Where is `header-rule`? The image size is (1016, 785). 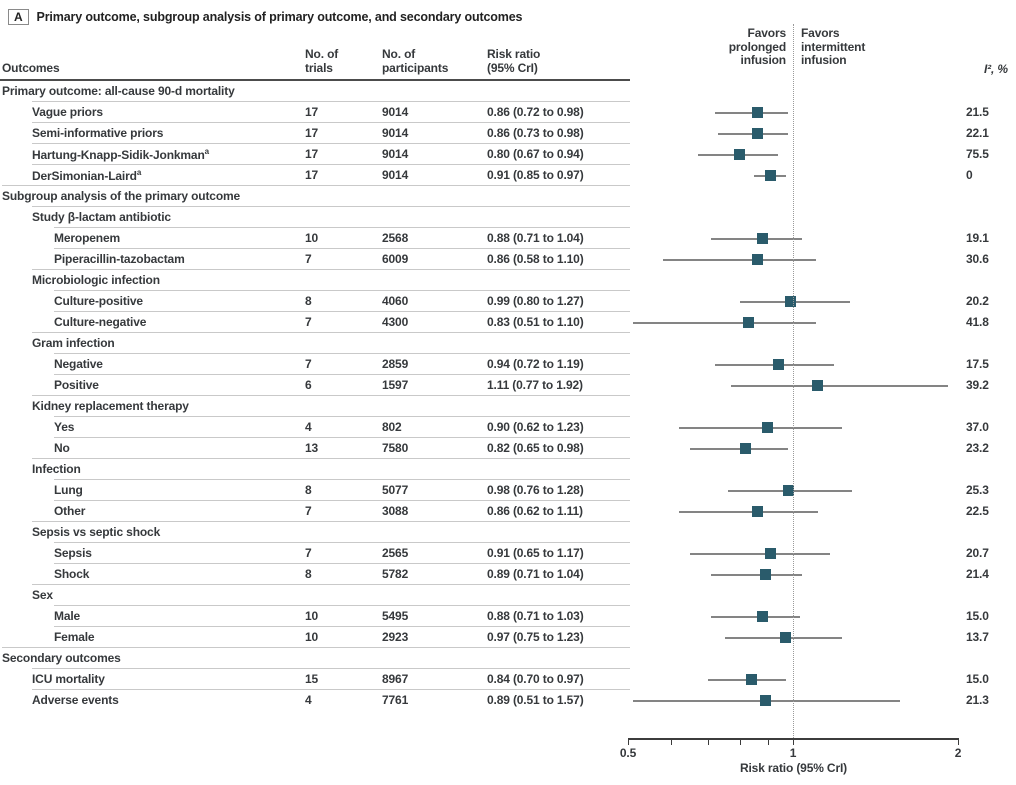 header-rule is located at coordinates (315, 80).